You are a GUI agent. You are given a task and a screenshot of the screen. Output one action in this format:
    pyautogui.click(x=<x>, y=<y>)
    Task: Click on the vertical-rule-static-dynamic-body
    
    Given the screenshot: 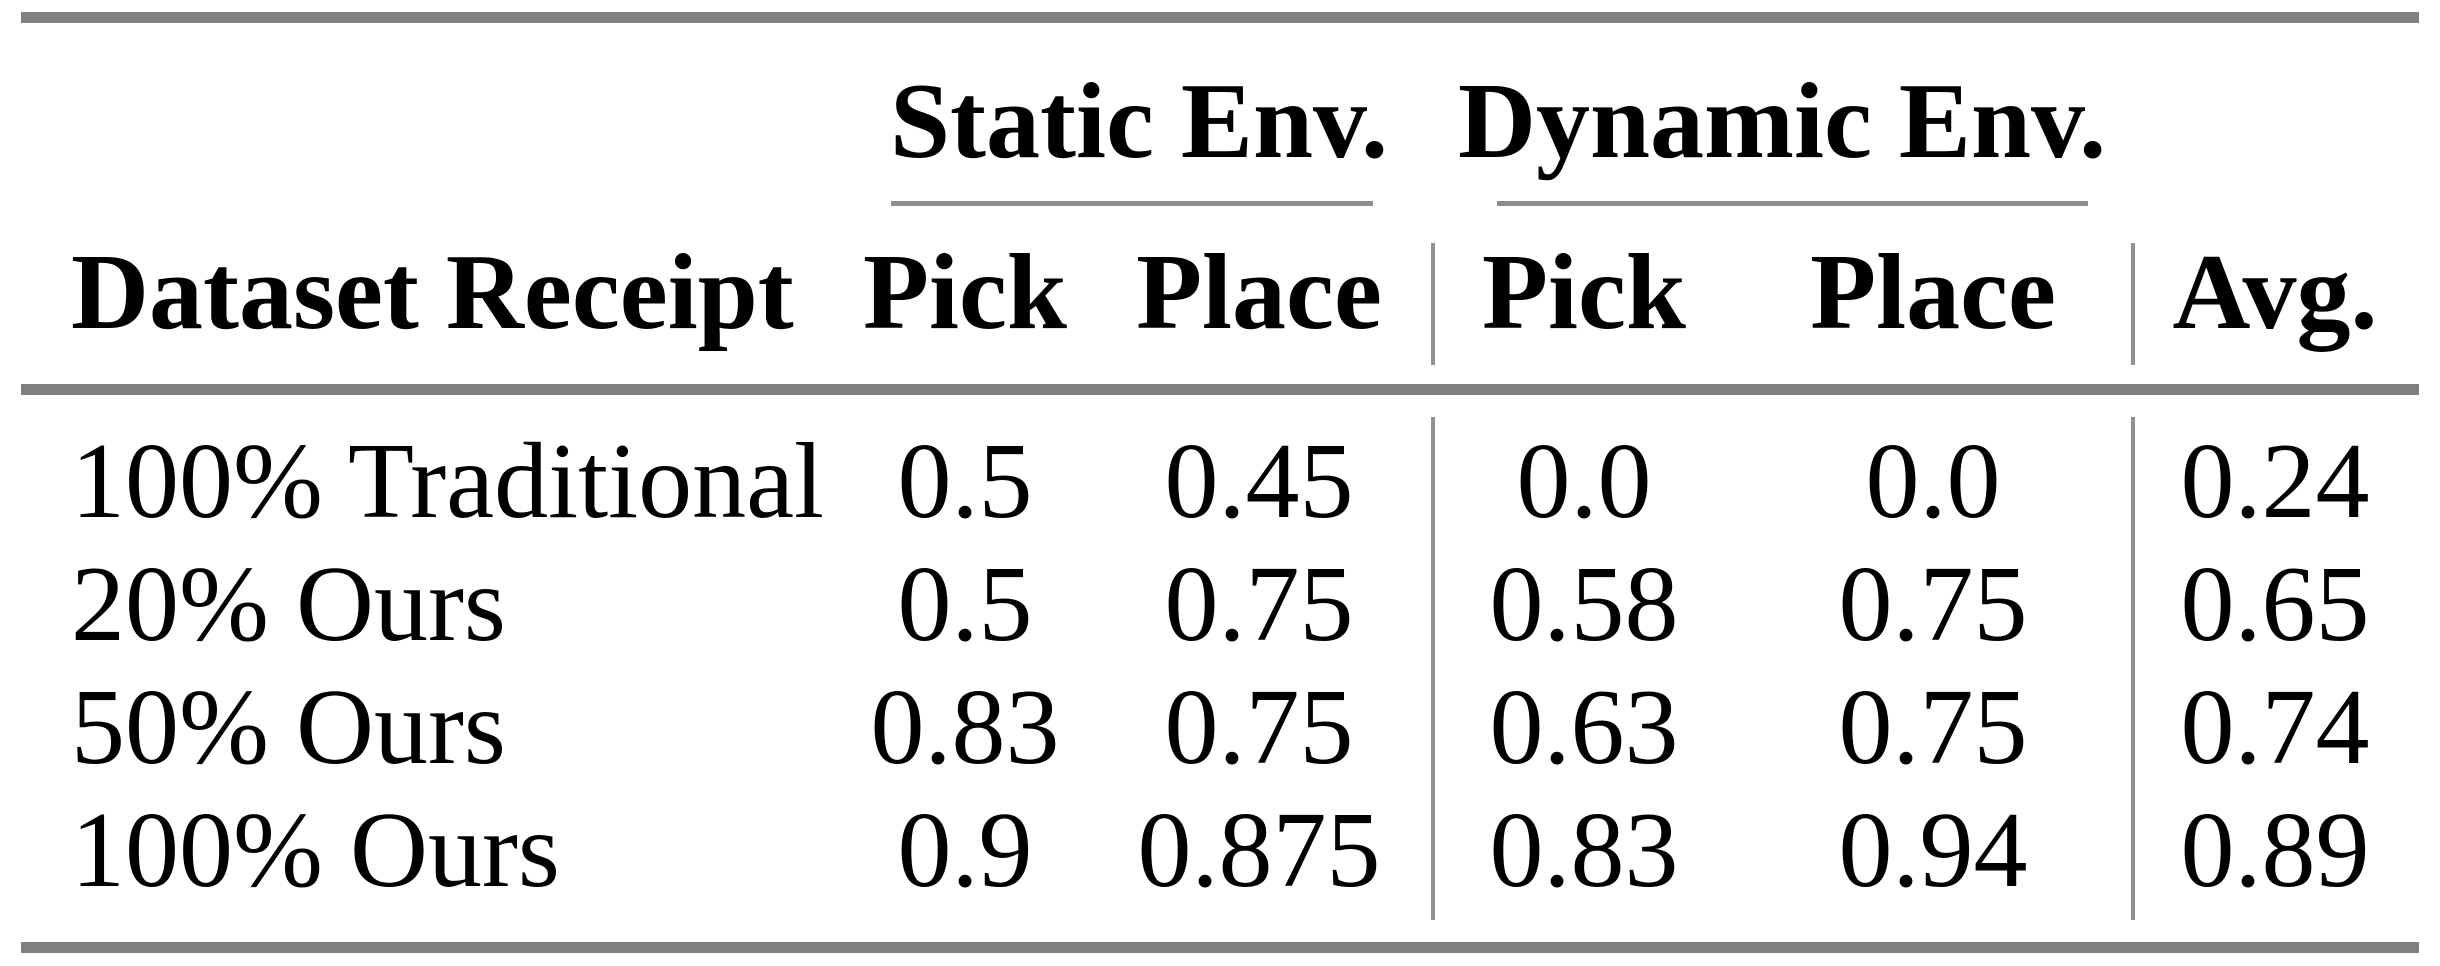 What is the action you would take?
    pyautogui.click(x=1433, y=668)
    